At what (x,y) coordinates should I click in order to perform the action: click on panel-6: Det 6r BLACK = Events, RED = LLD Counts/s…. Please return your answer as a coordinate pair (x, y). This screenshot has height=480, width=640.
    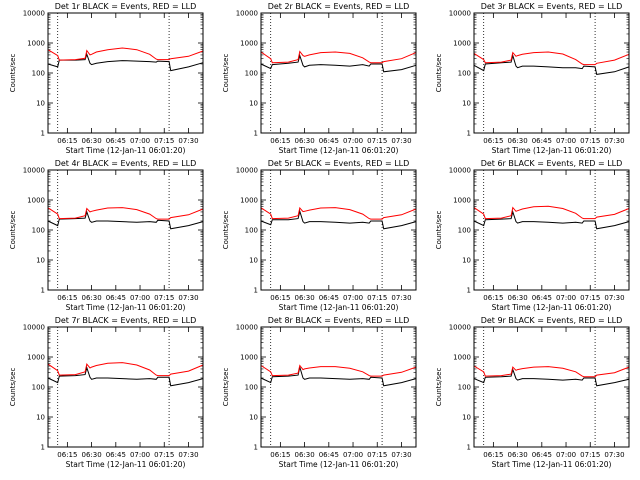
    Looking at the image, I should click on (532, 235).